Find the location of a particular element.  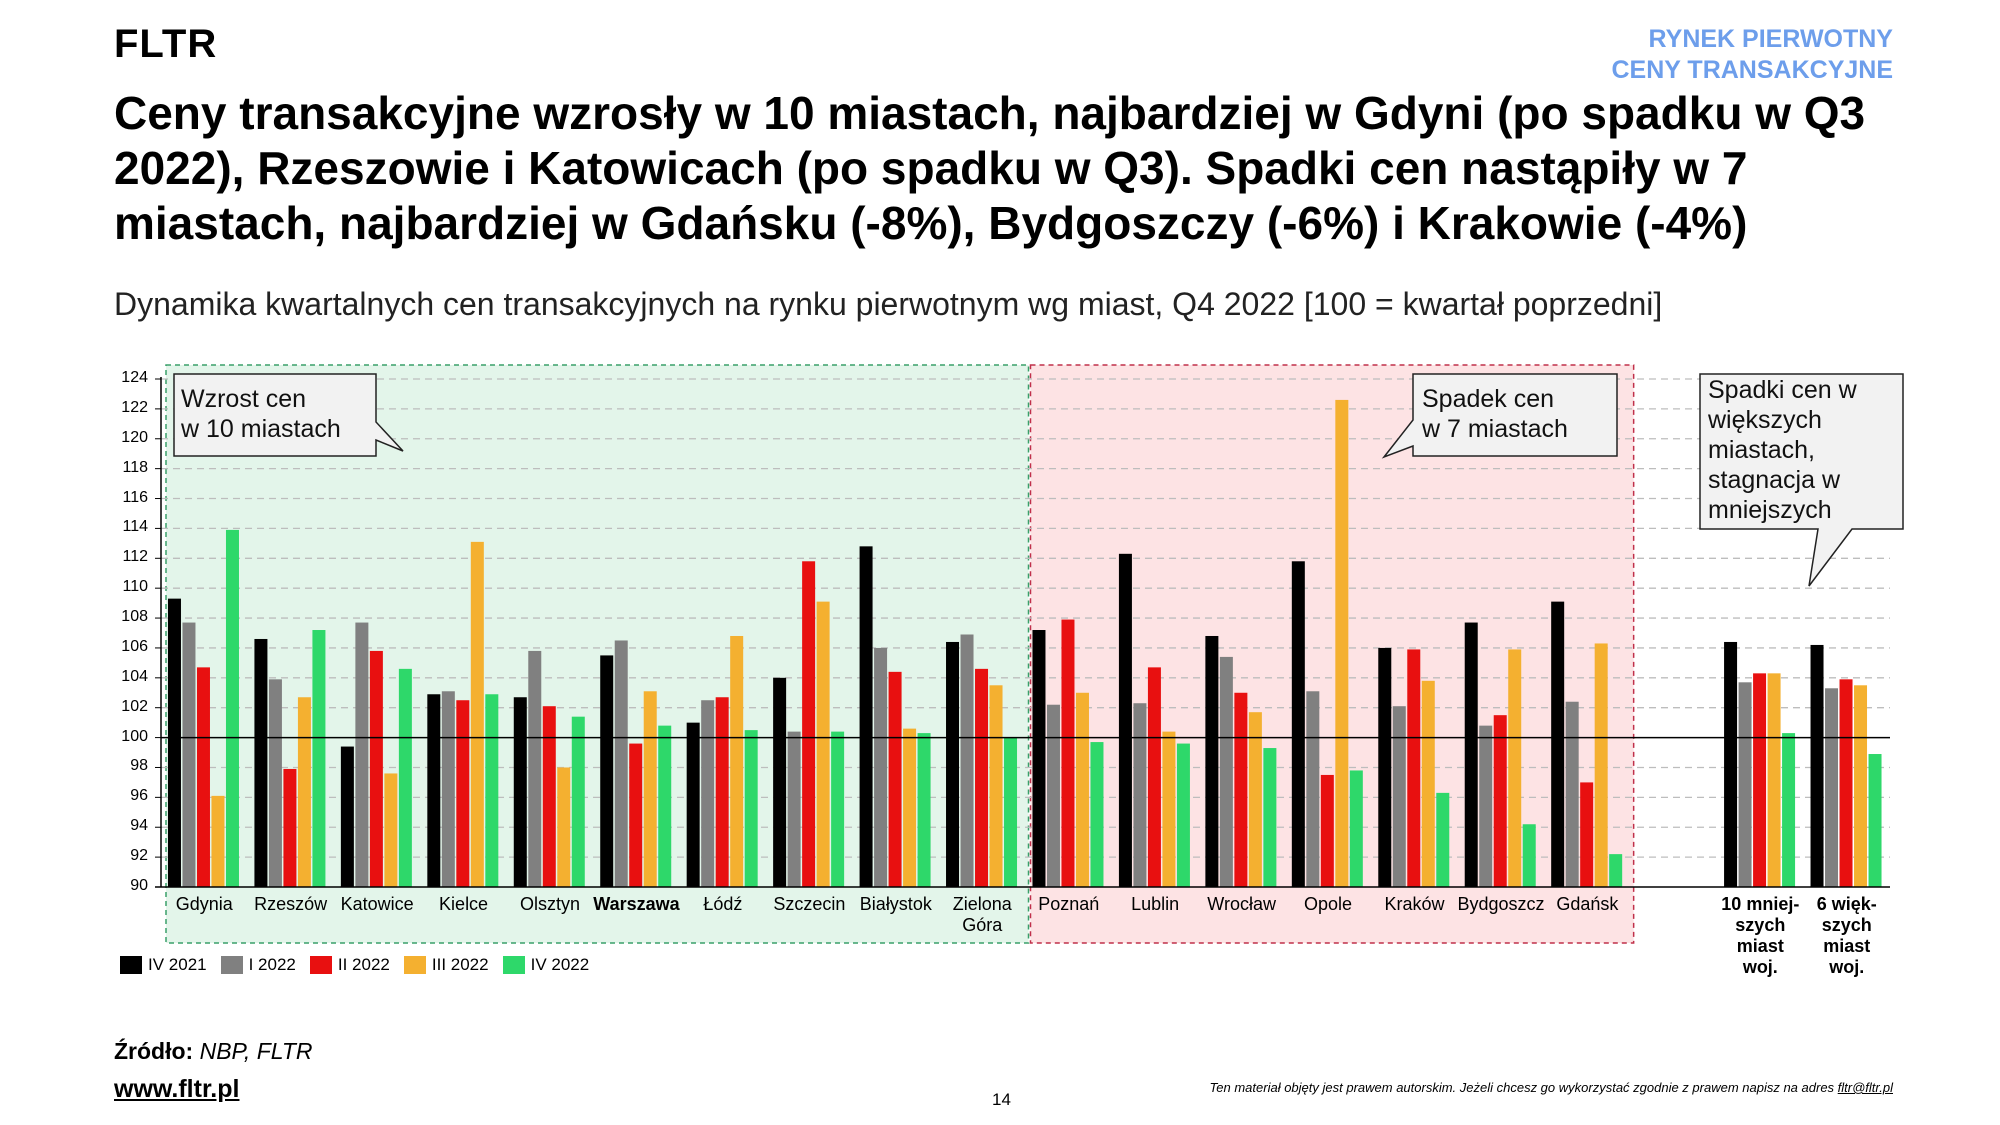

callout-text: Wzrost cen is located at coordinates (244, 399).